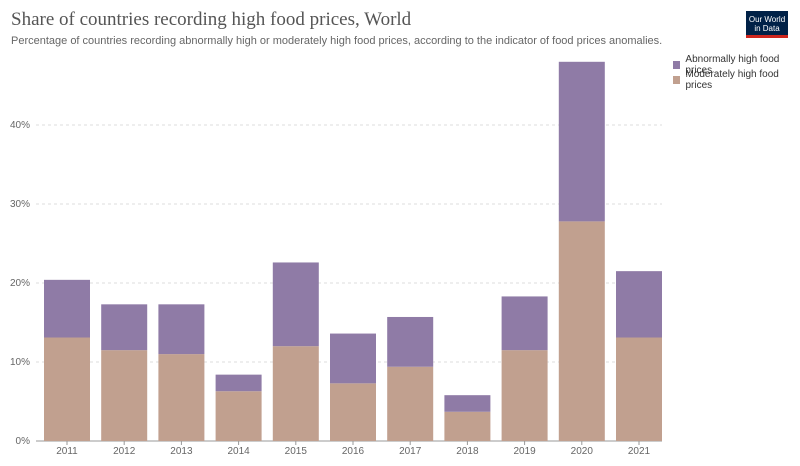  What do you see at coordinates (295, 393) in the screenshot?
I see `bar-moderately-high-food-prices-2015` at bounding box center [295, 393].